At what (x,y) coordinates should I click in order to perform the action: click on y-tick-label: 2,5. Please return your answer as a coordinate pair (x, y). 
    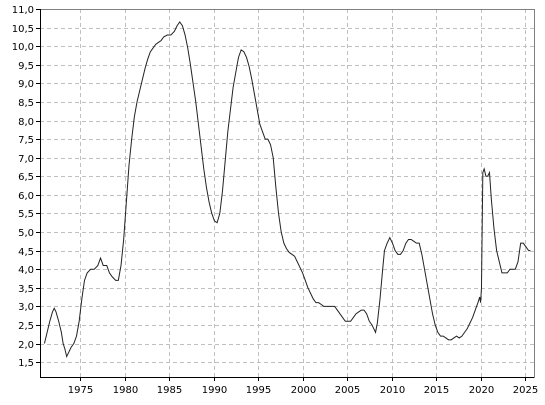
    Looking at the image, I should click on (26, 326).